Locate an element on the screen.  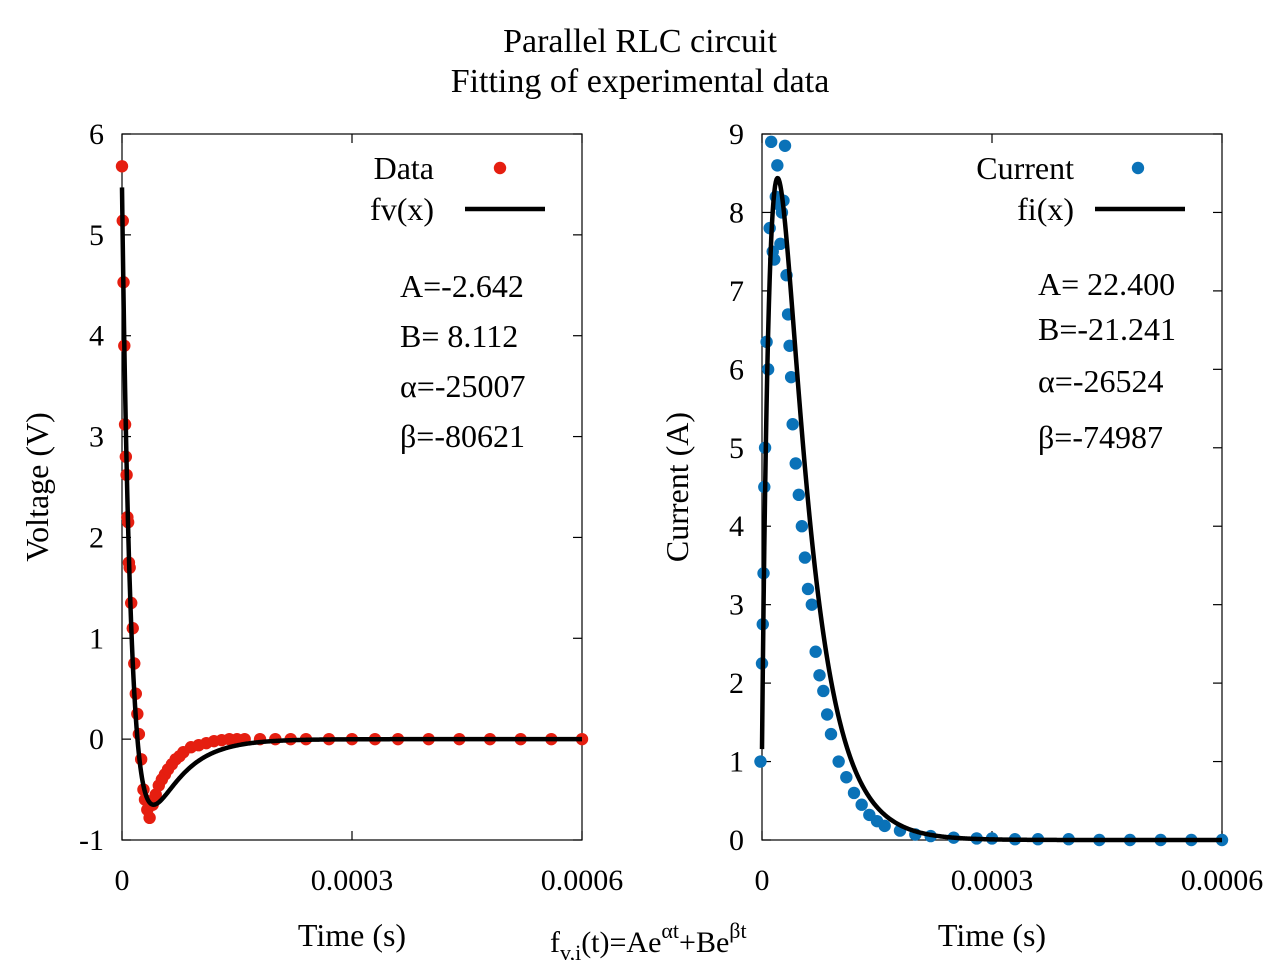
formula-sup-2: βt is located at coordinates (737, 930).